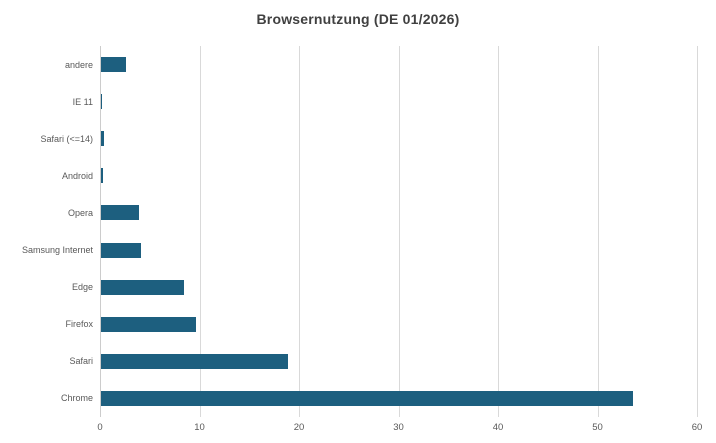 The height and width of the screenshot is (443, 716). I want to click on category-label: IE 11, so click(82, 101).